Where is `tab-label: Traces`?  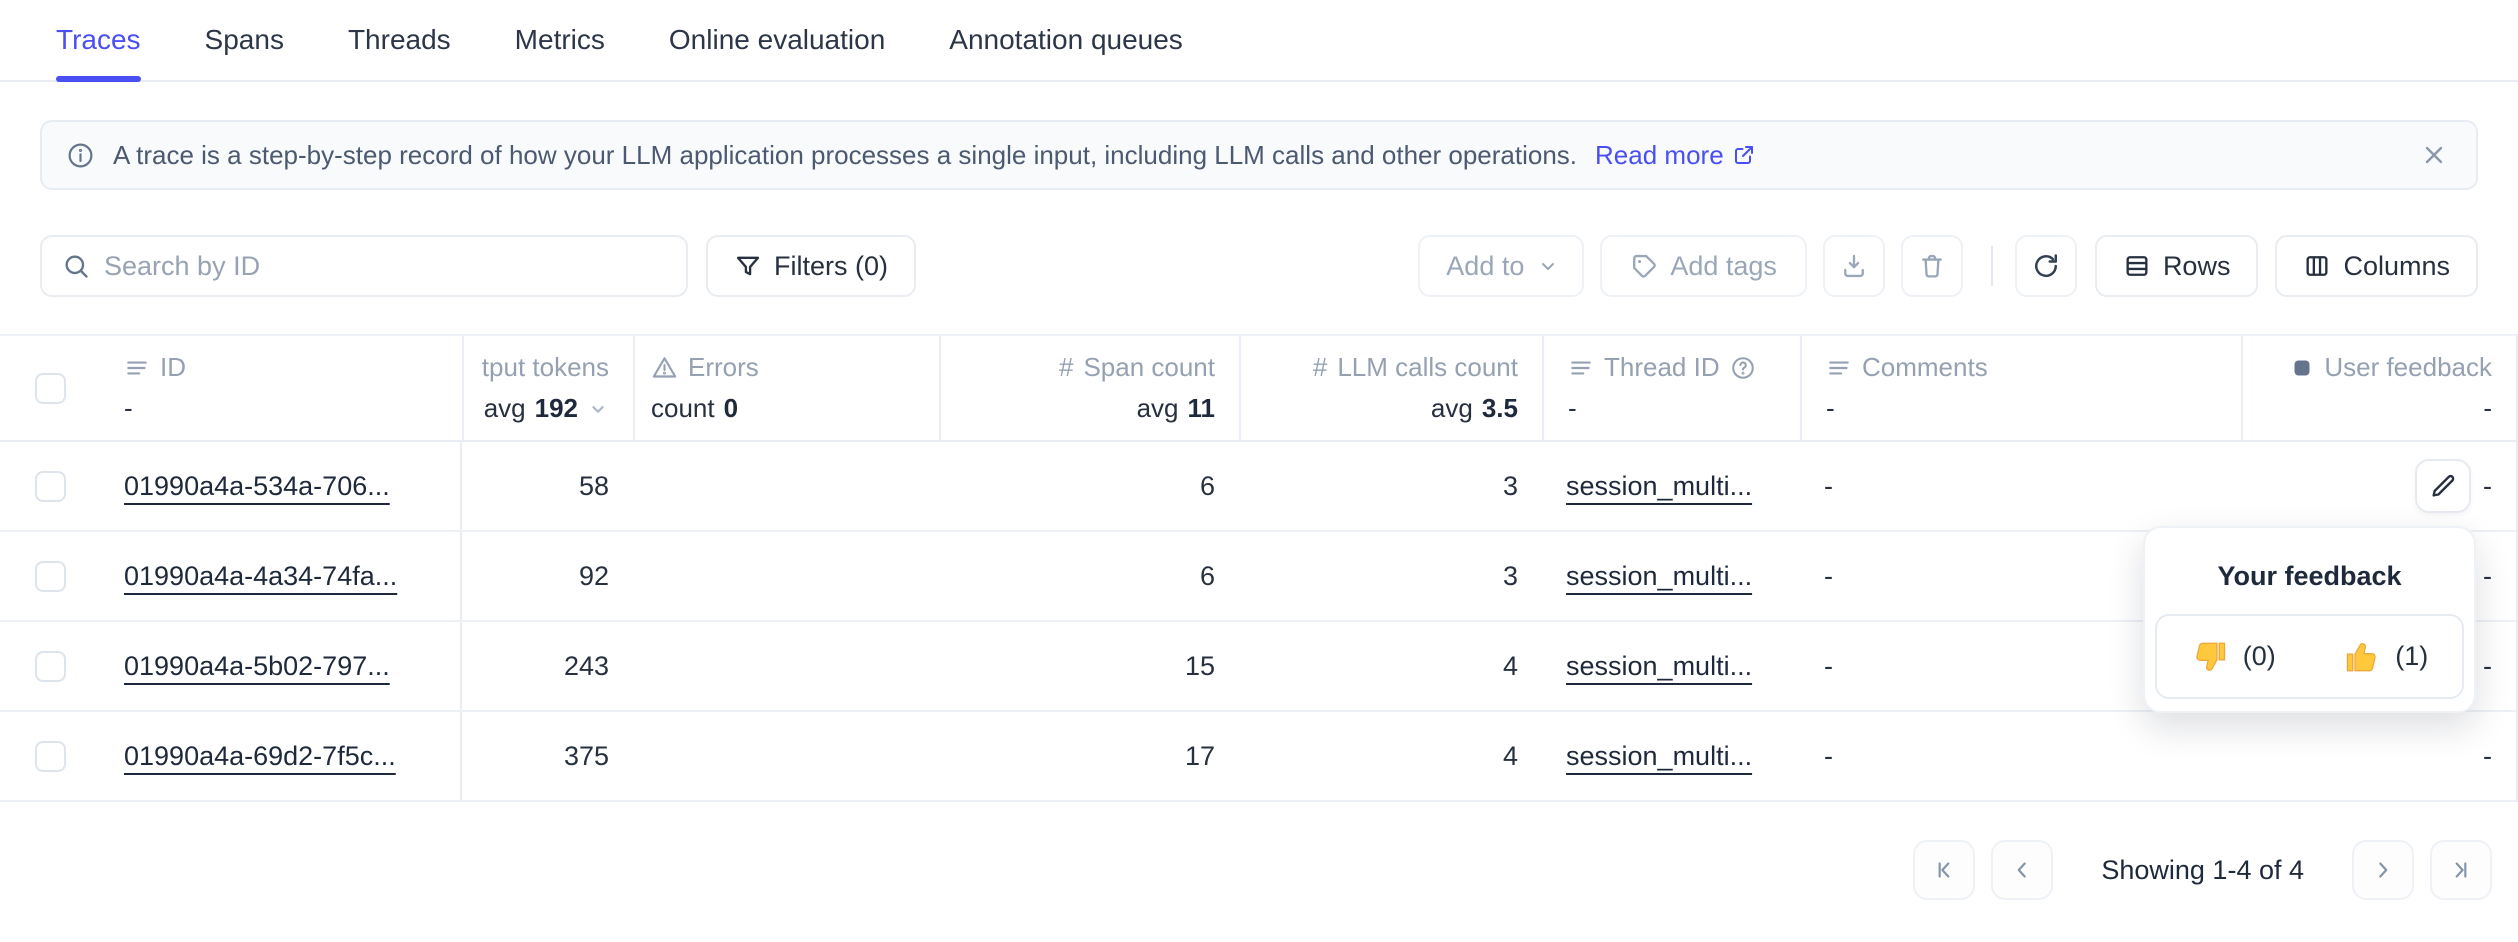
tab-label: Traces is located at coordinates (98, 39).